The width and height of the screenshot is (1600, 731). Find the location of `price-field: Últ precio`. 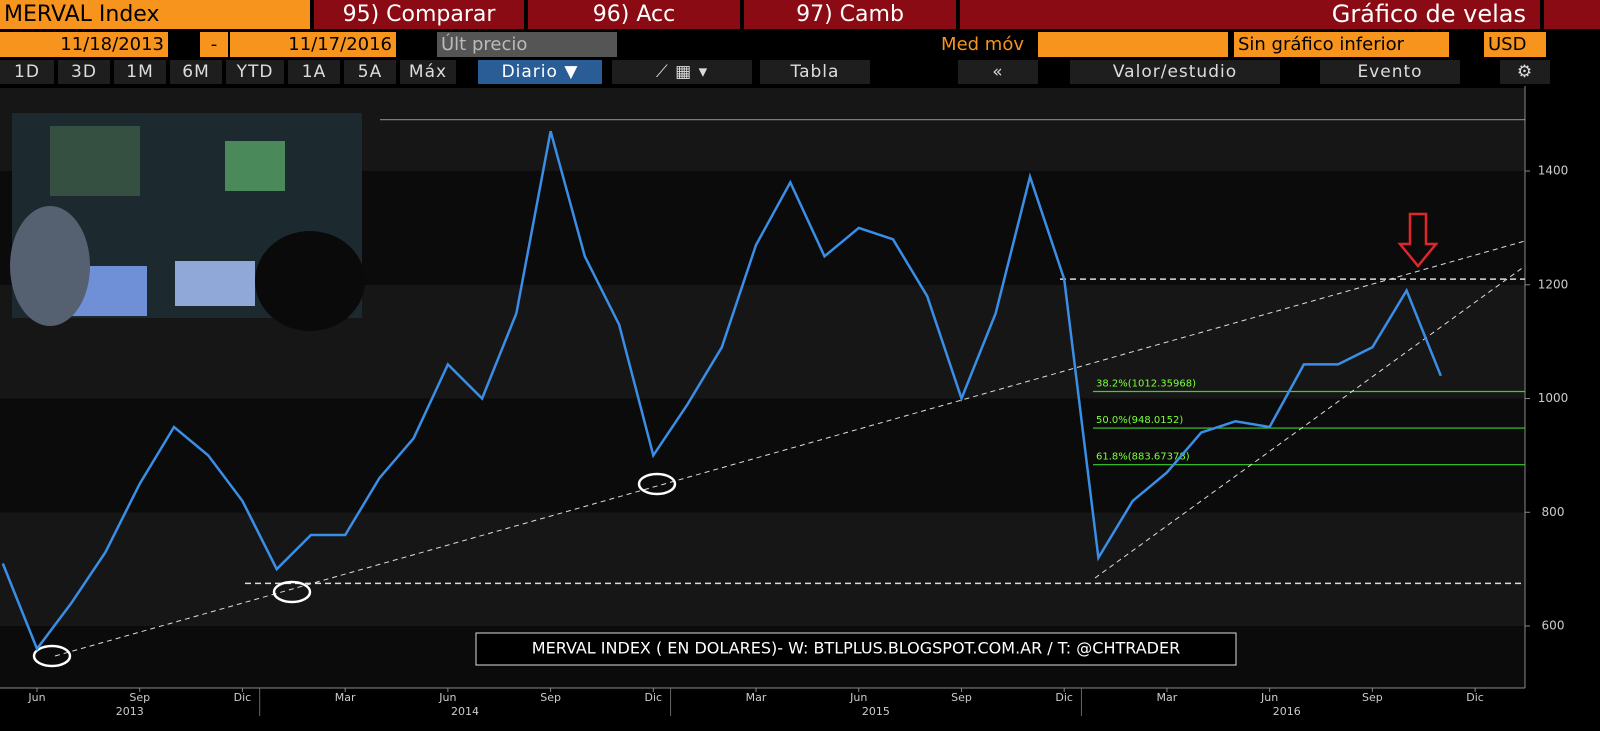

price-field: Últ precio is located at coordinates (527, 44).